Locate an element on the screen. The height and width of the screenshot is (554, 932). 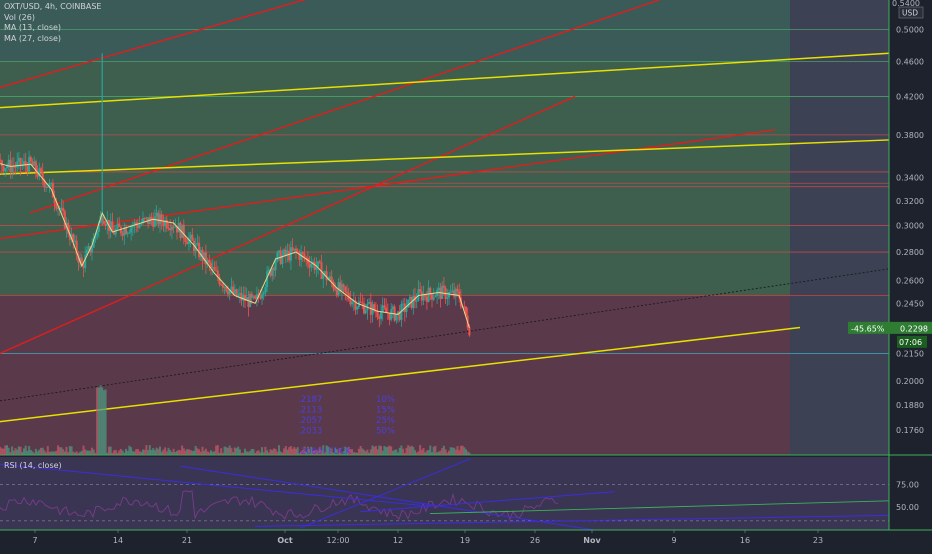
trend-line-red is located at coordinates (176, 44).